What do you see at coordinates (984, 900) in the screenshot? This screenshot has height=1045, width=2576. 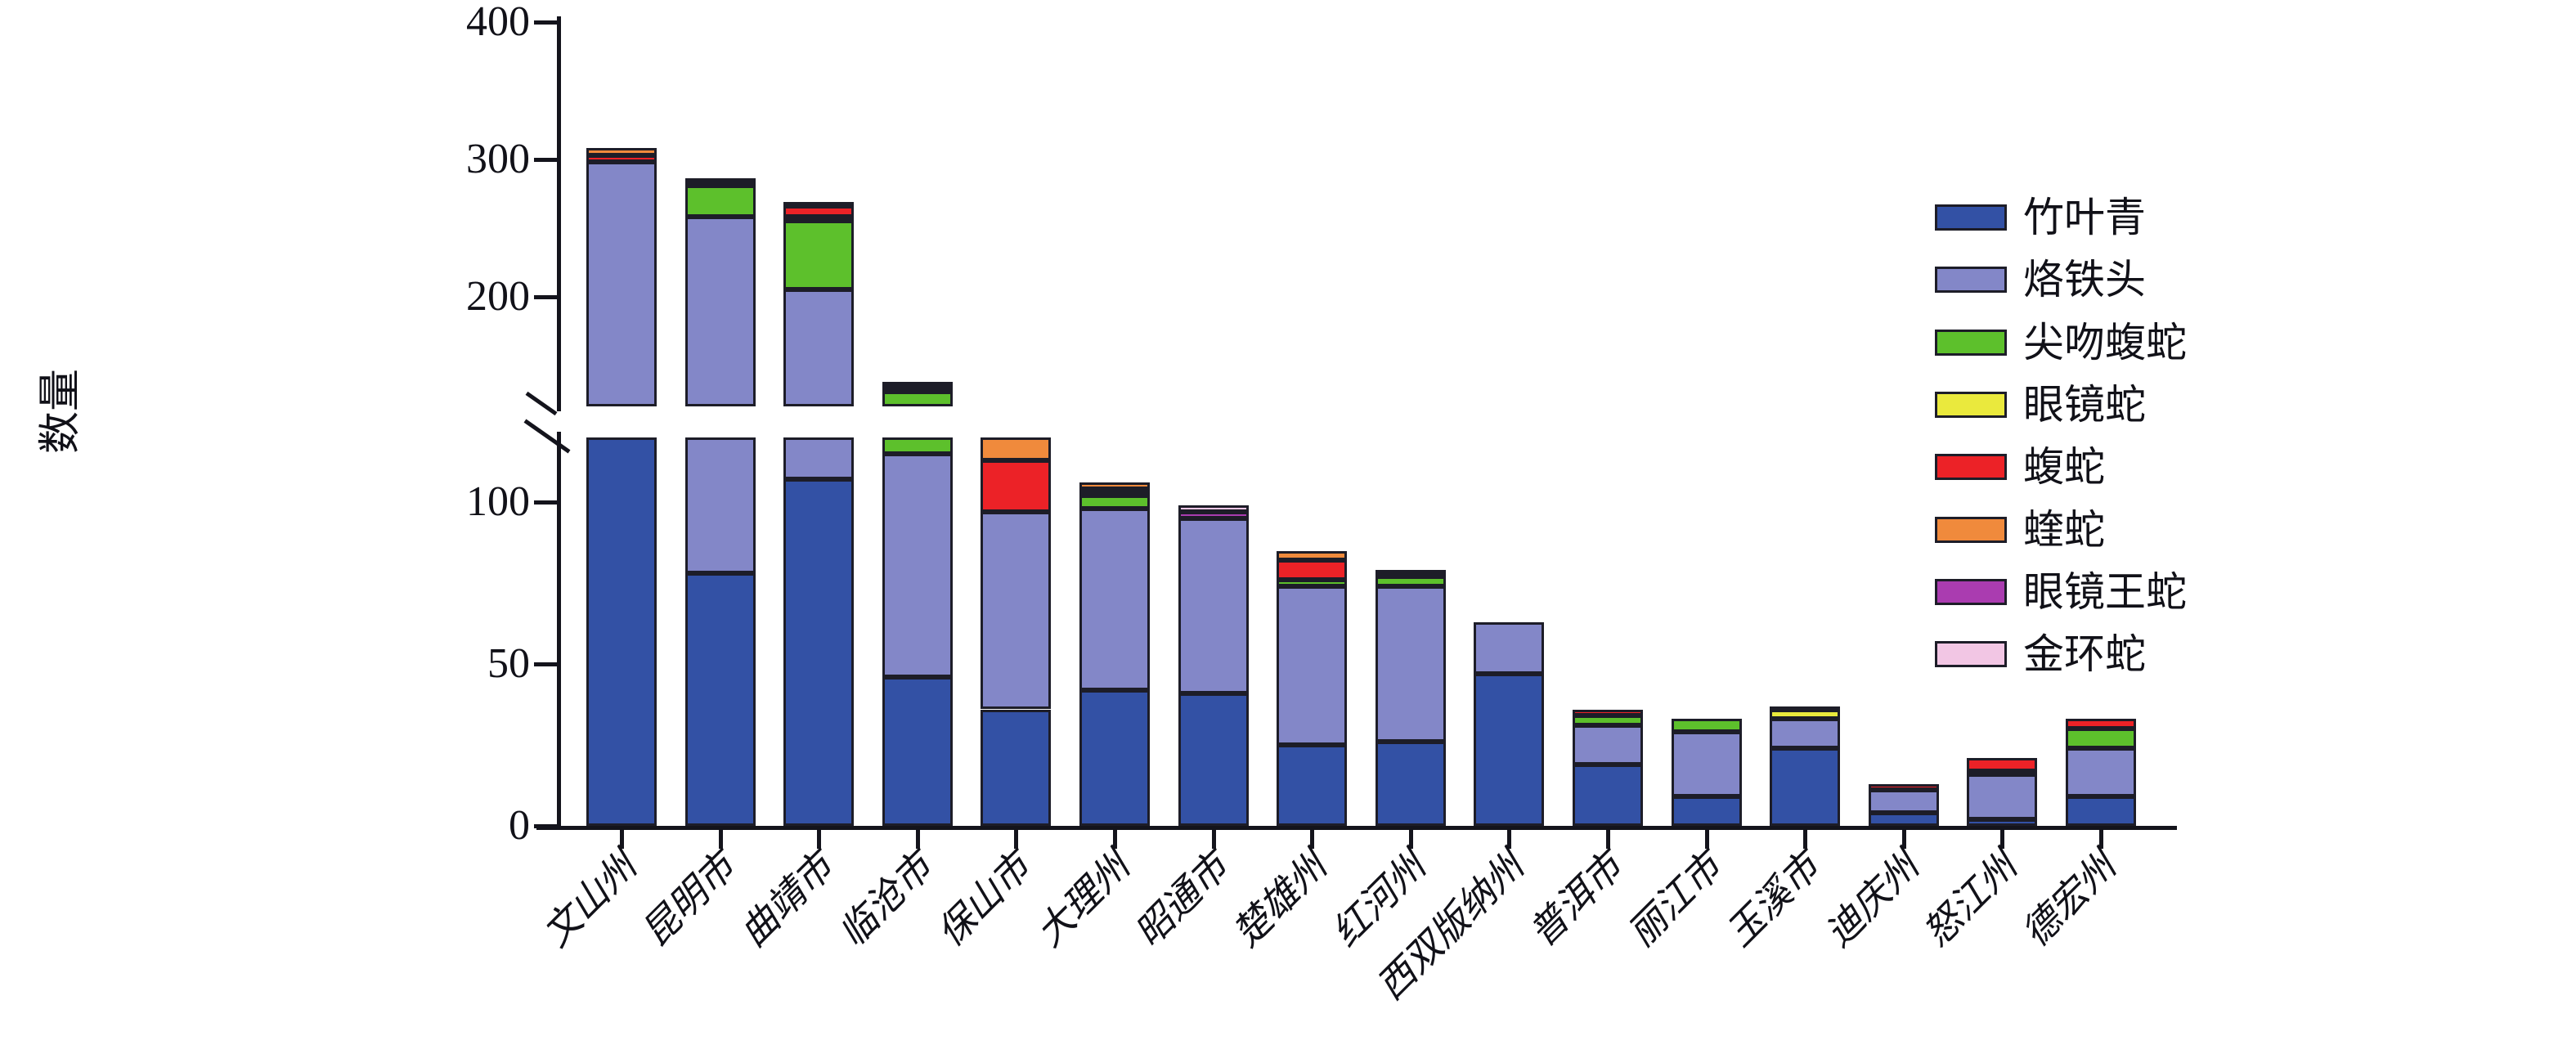 I see `x-category-label: 保山市` at bounding box center [984, 900].